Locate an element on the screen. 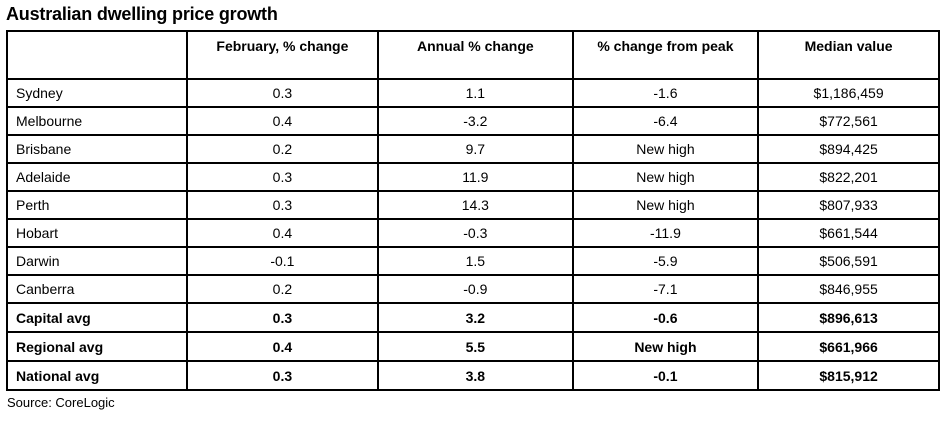 This screenshot has height=432, width=948. cell-annual-change: -3.2 is located at coordinates (475, 121).